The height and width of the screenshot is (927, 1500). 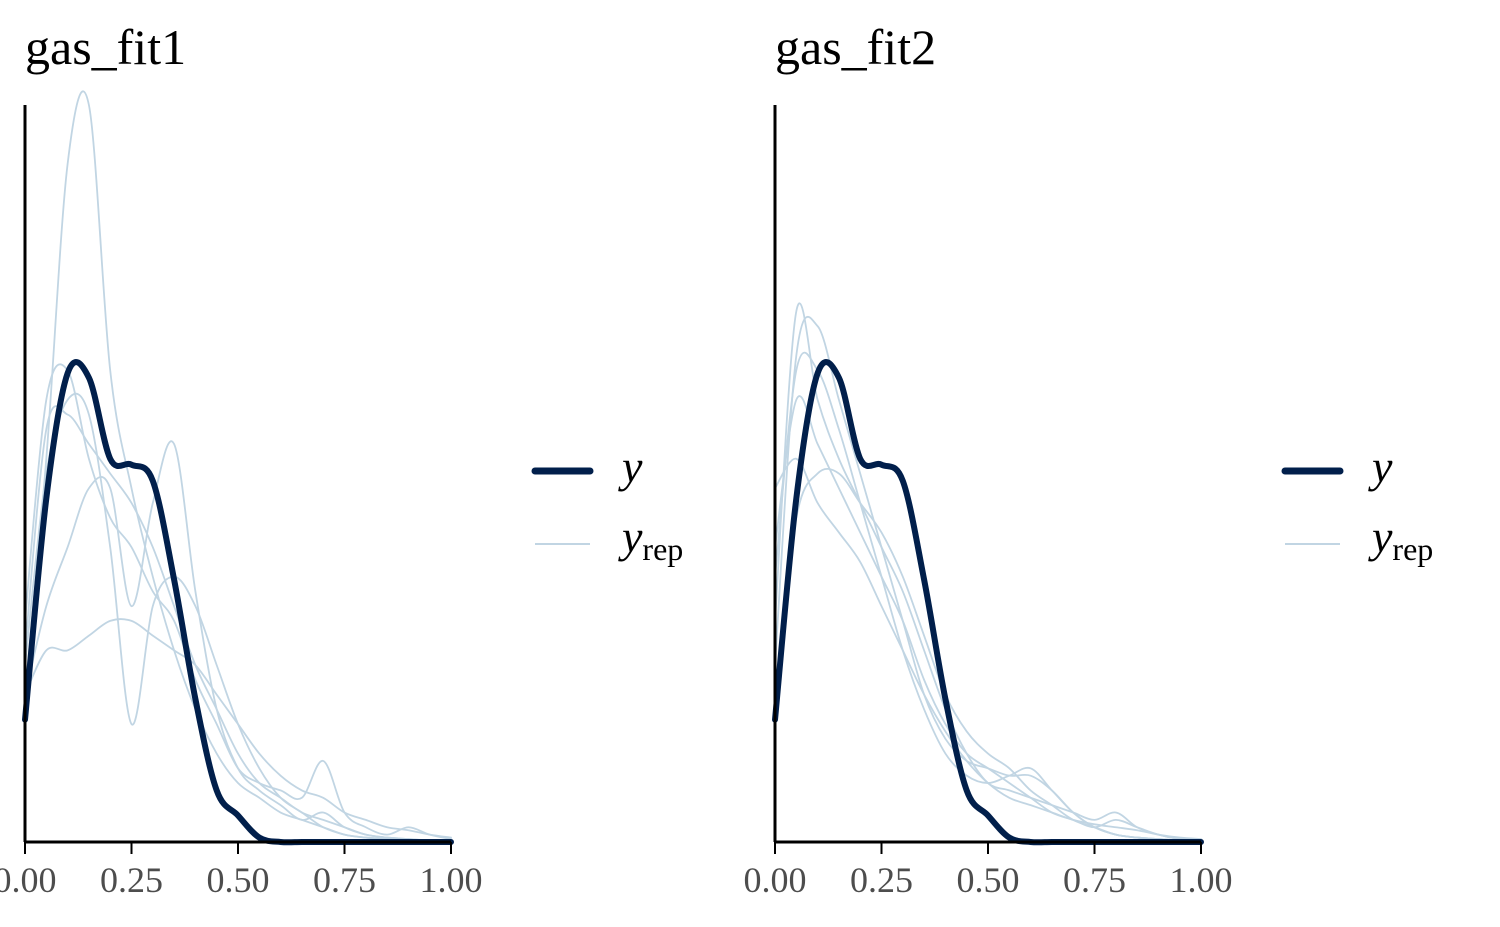 I want to click on panel-title: gas_fit2, so click(x=855, y=47).